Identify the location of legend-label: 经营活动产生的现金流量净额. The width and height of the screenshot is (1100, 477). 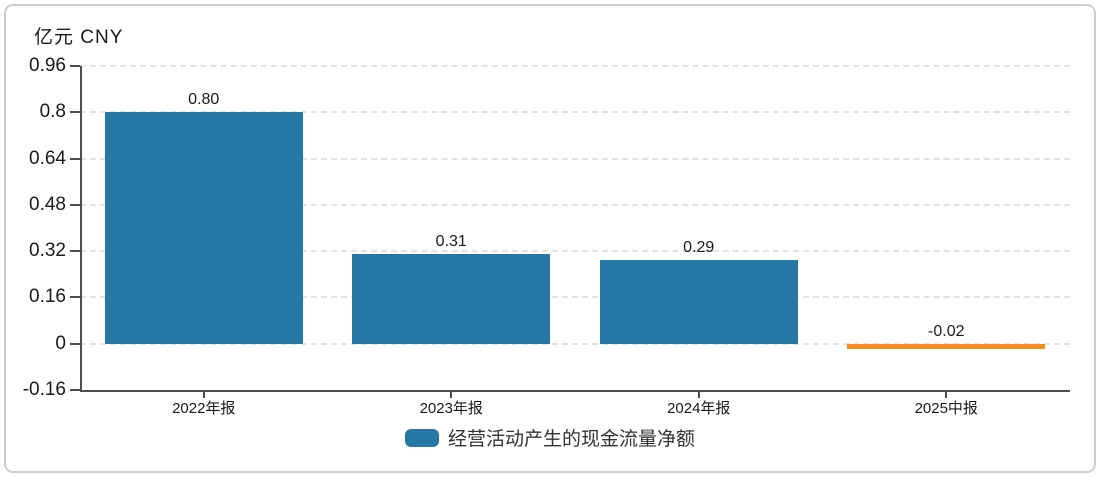
(571, 439).